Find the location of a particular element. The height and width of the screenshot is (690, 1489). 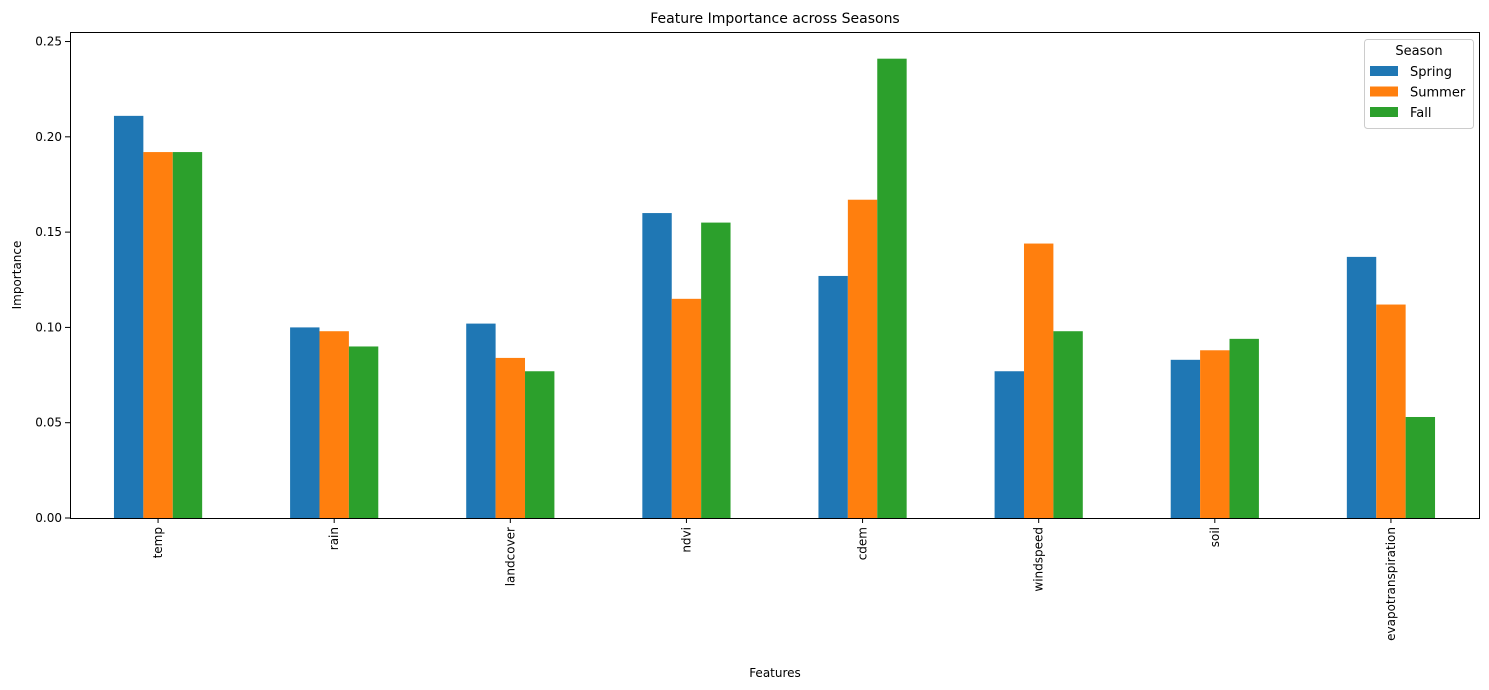

x-tick-label-cdem: cdem is located at coordinates (863, 543).